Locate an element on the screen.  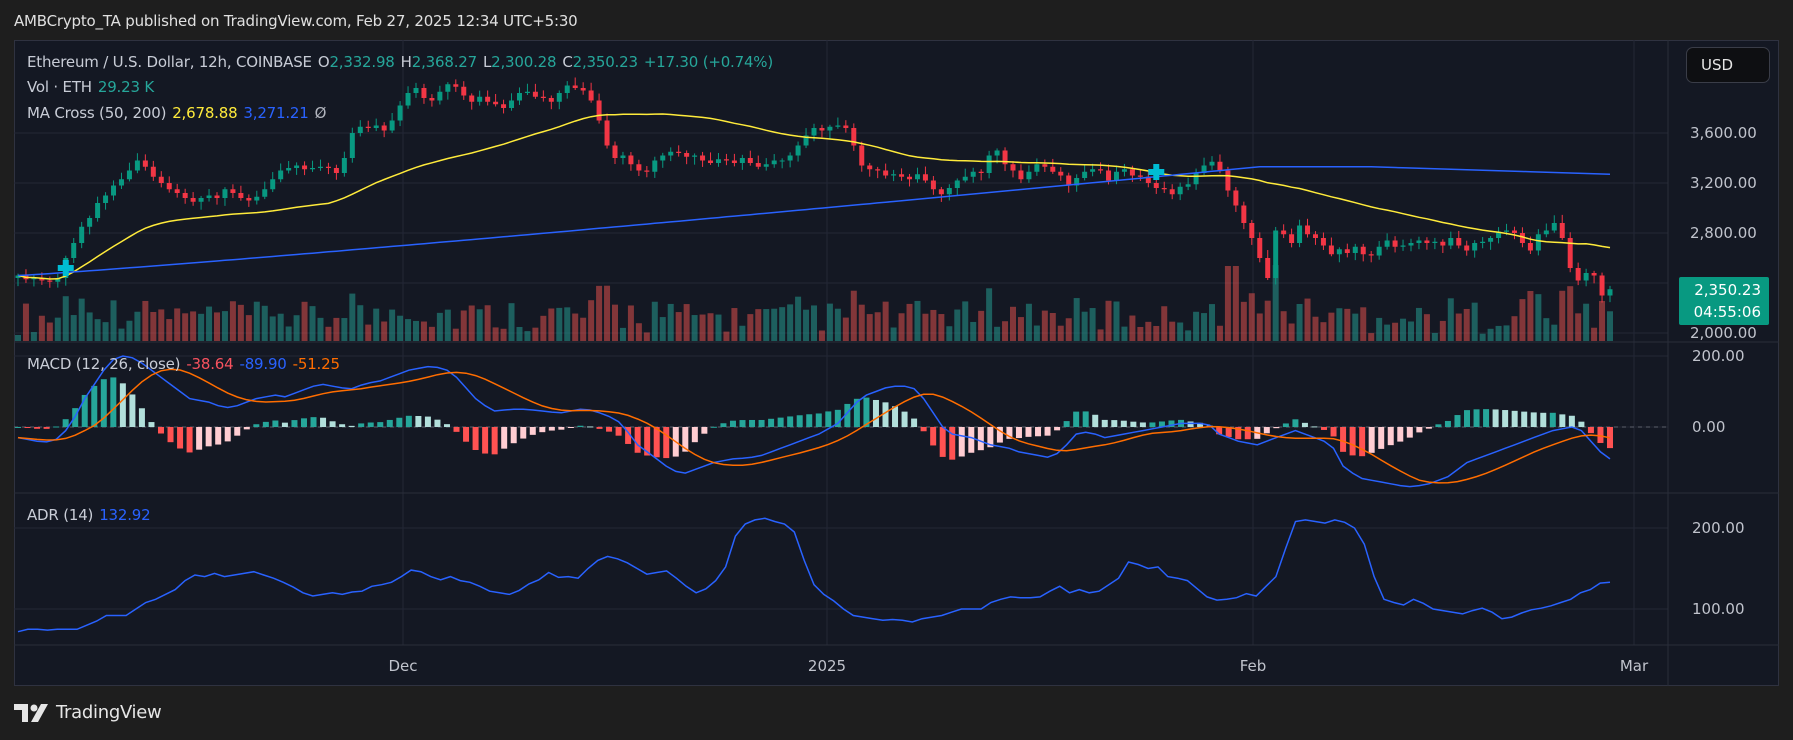
ma-cross-legend: MA Cross (50, 200) 2,678.88 3,271.21 Ø is located at coordinates (179, 113).